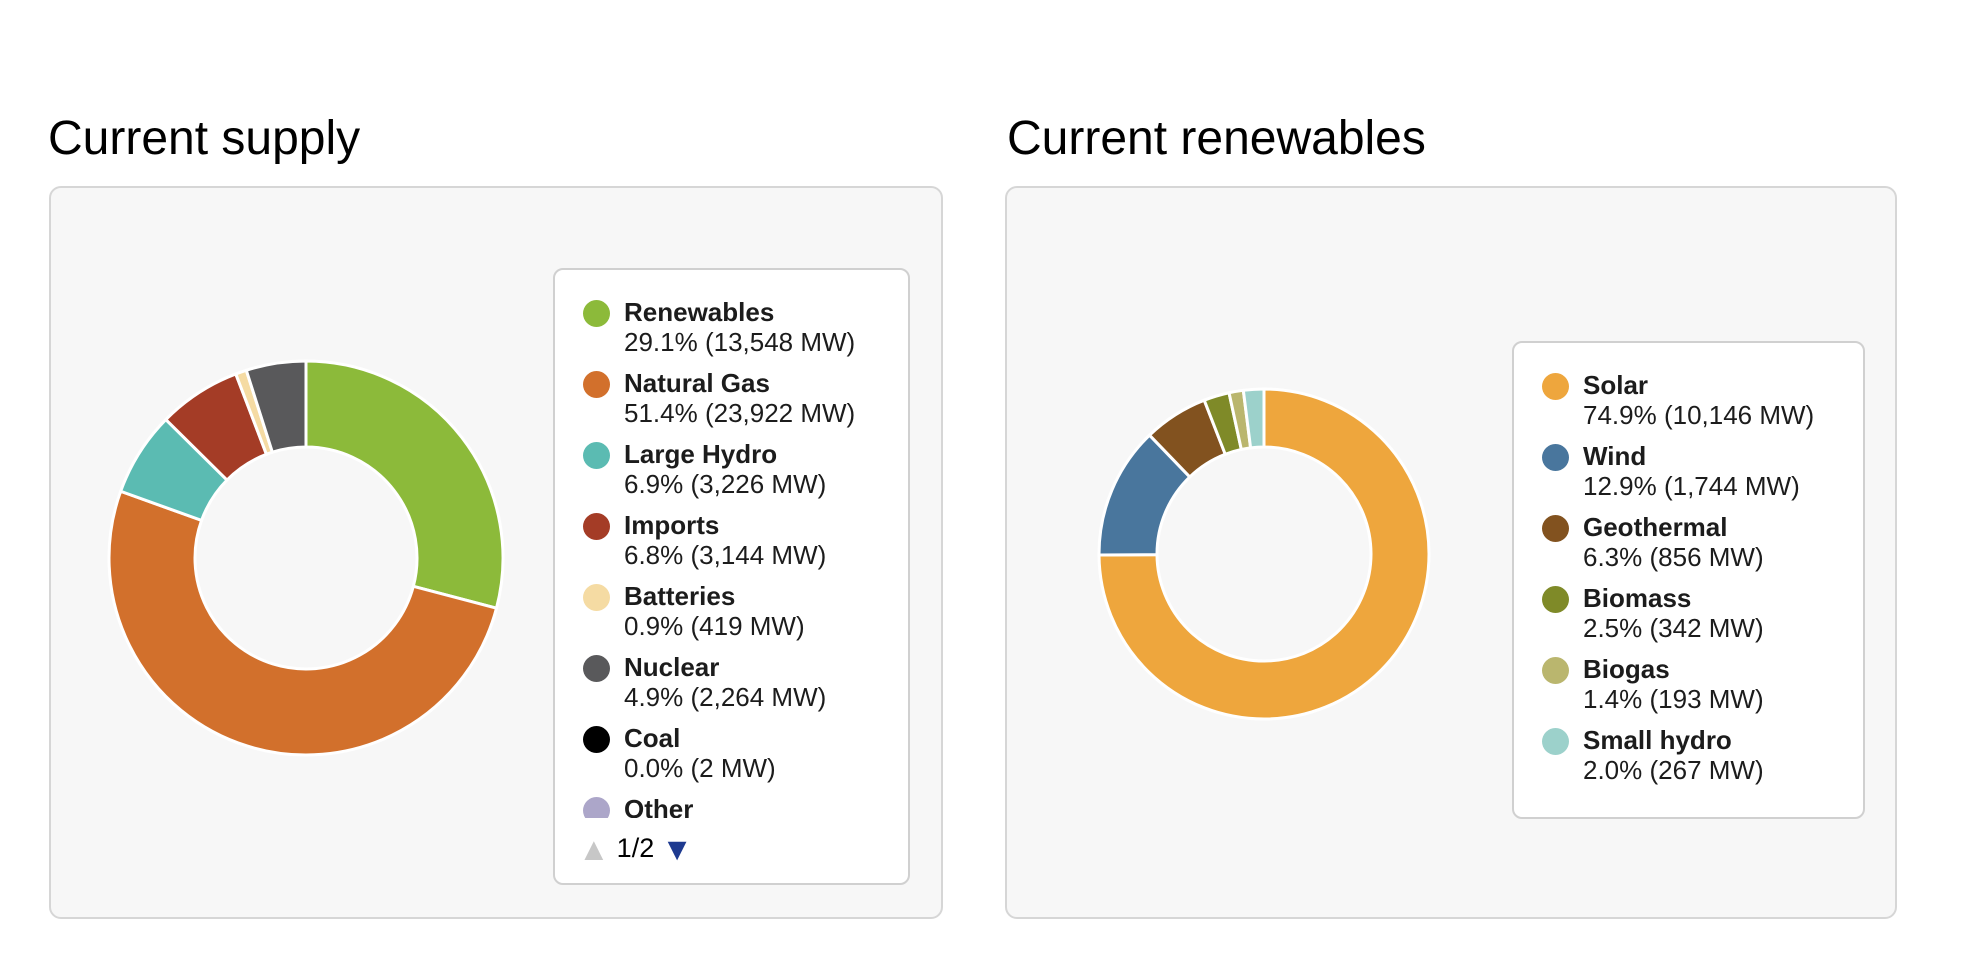  Describe the element at coordinates (1615, 456) in the screenshot. I see `legend-item-label: Wind` at that location.